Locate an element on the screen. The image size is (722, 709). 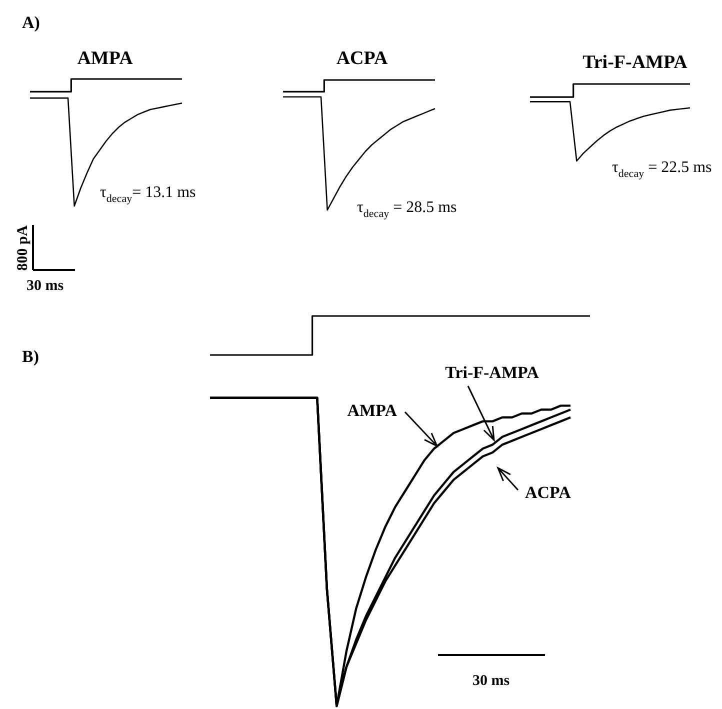
chart-title: Tri-F-AMPA is located at coordinates (635, 62).